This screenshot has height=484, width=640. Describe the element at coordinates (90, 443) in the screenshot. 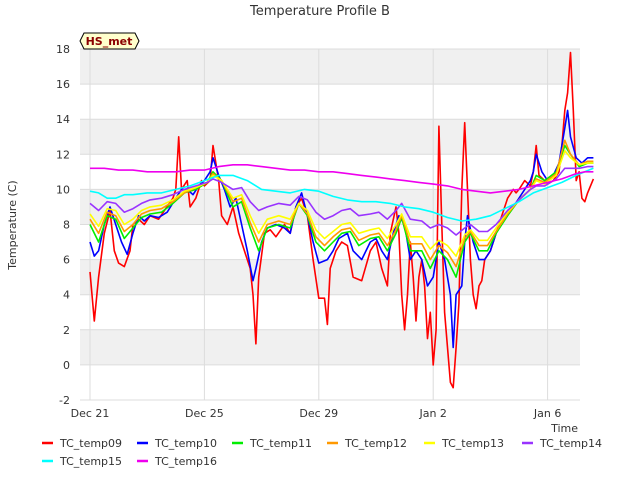

I see `legend-label: TC_temp09` at that location.